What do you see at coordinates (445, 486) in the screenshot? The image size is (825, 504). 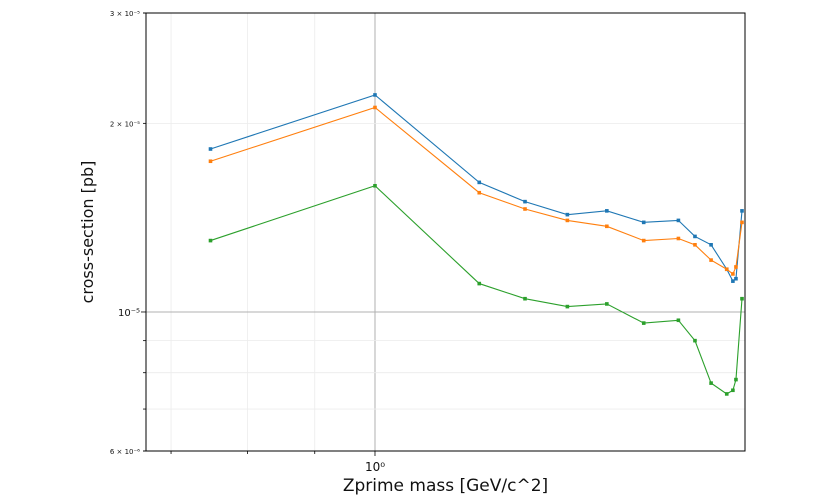 I see `x-axis-label: Zprime mass [GeV/c^2]` at bounding box center [445, 486].